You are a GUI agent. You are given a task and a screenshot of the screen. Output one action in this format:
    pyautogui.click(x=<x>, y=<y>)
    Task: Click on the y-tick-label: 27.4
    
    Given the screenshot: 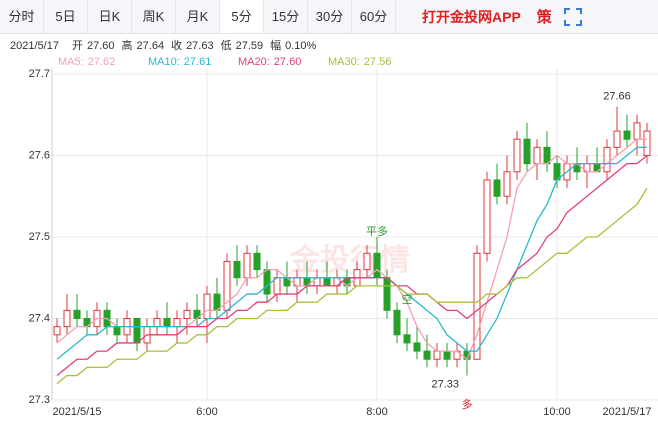 What is the action you would take?
    pyautogui.click(x=39, y=318)
    